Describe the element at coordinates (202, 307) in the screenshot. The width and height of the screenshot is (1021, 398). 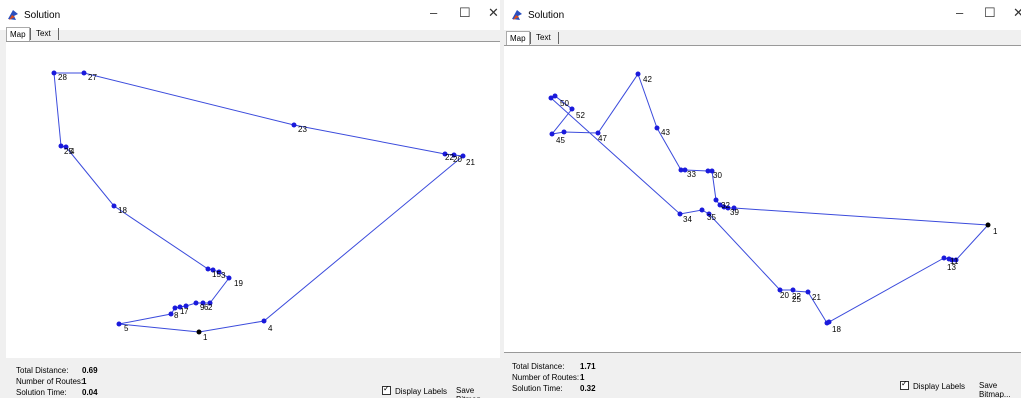
I see `node-label: 9` at that location.